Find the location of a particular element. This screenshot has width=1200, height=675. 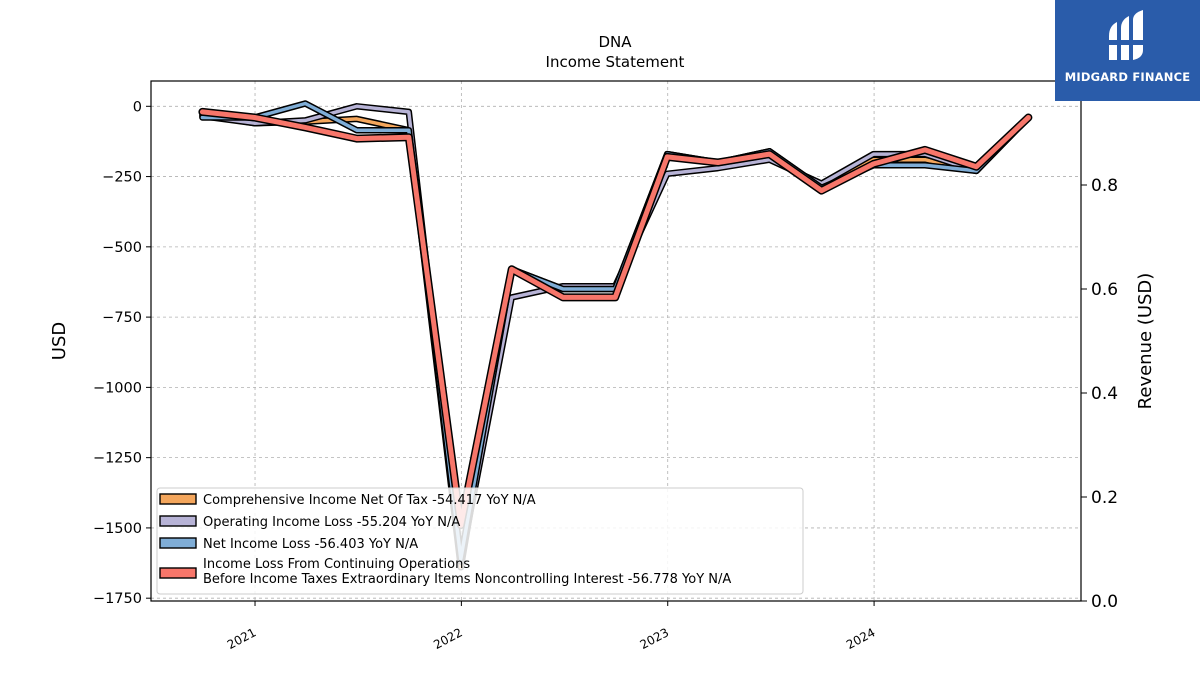

brand-name: MIDGARD FINANCE is located at coordinates (1127, 77).